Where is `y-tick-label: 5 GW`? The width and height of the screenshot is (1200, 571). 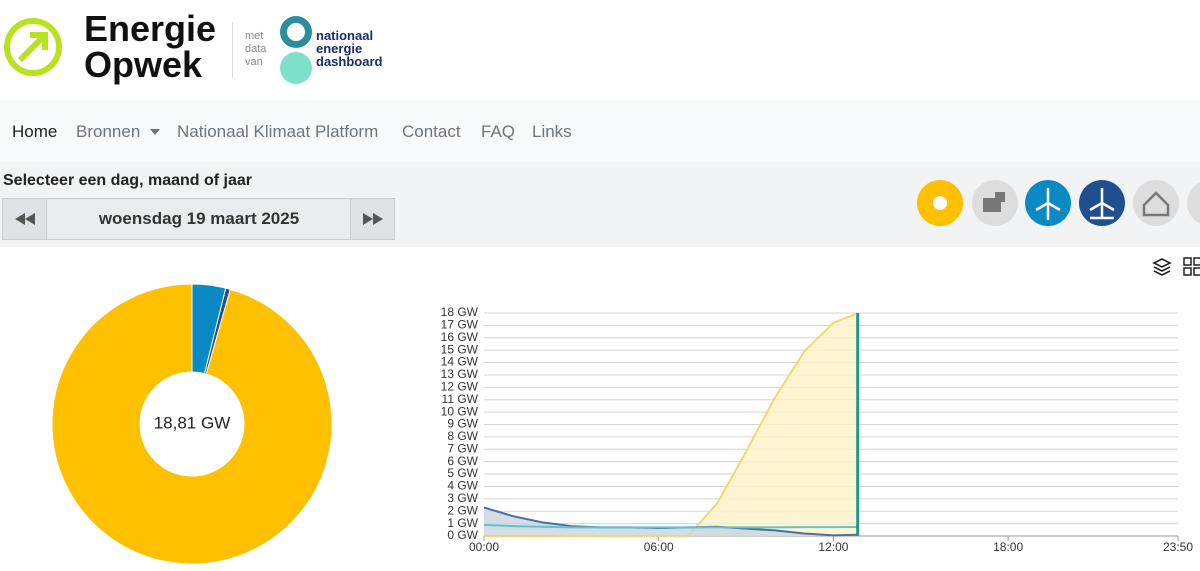 y-tick-label: 5 GW is located at coordinates (462, 473).